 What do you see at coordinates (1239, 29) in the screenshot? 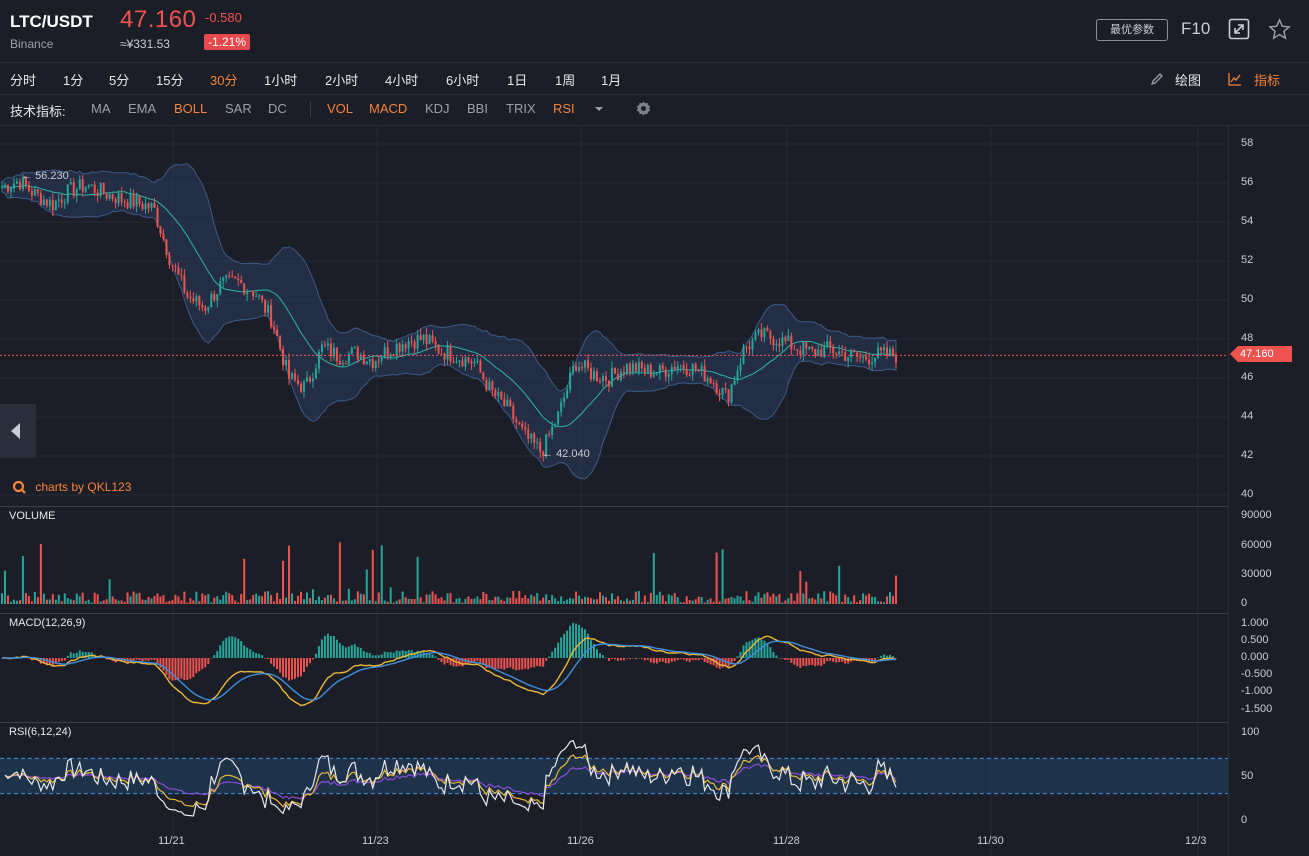
I see `expand-icon` at bounding box center [1239, 29].